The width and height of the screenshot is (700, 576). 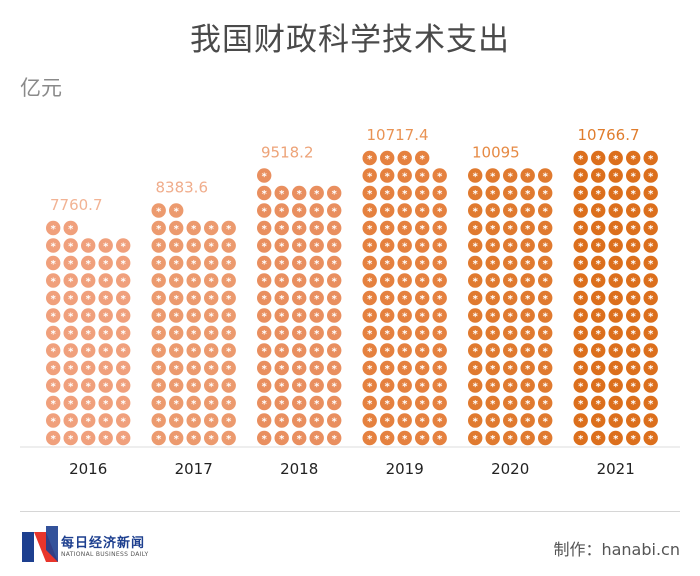 What do you see at coordinates (182, 188) in the screenshot?
I see `data-label-2017: 8383.6` at bounding box center [182, 188].